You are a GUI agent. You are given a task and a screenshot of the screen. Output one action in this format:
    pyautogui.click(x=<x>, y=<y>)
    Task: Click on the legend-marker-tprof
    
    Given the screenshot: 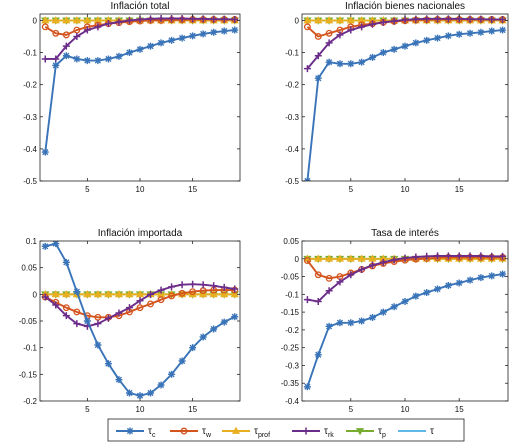 What is the action you would take?
    pyautogui.click(x=236, y=430)
    